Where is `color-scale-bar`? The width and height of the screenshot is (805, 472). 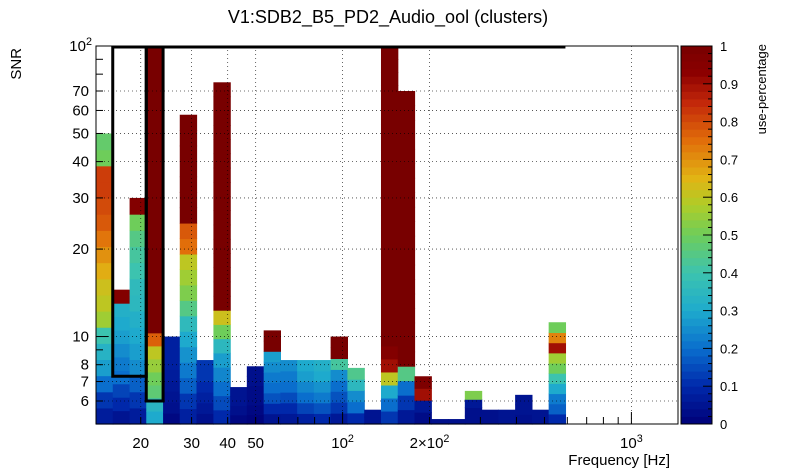 color-scale-bar is located at coordinates (696, 235).